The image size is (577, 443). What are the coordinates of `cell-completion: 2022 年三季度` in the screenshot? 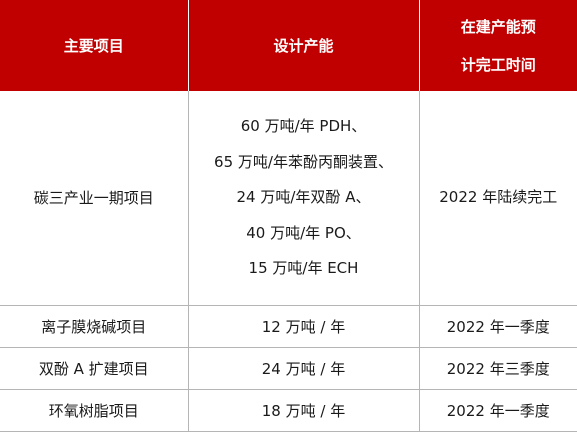 It's located at (497, 368).